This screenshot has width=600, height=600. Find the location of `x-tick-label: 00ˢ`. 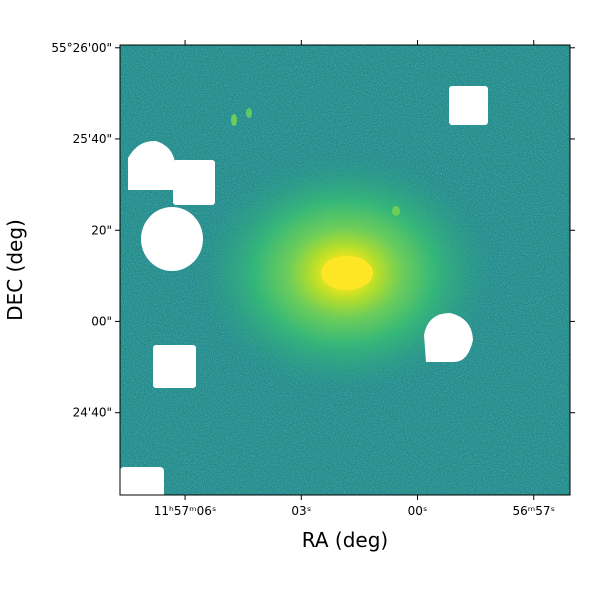

x-tick-label: 00ˢ is located at coordinates (418, 511).